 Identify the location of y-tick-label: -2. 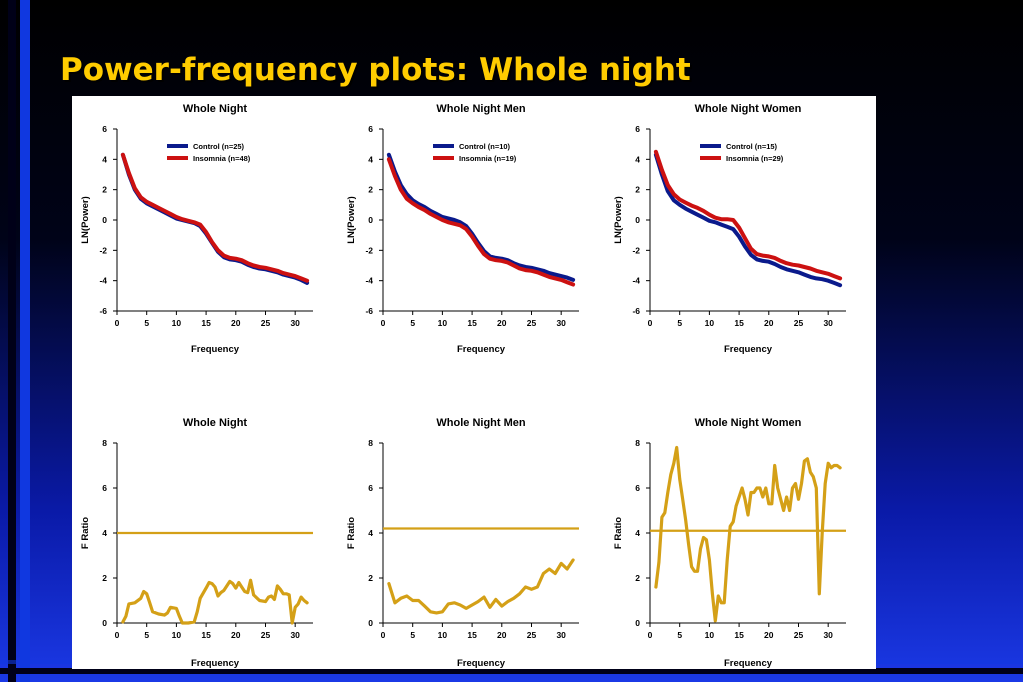
(369, 250).